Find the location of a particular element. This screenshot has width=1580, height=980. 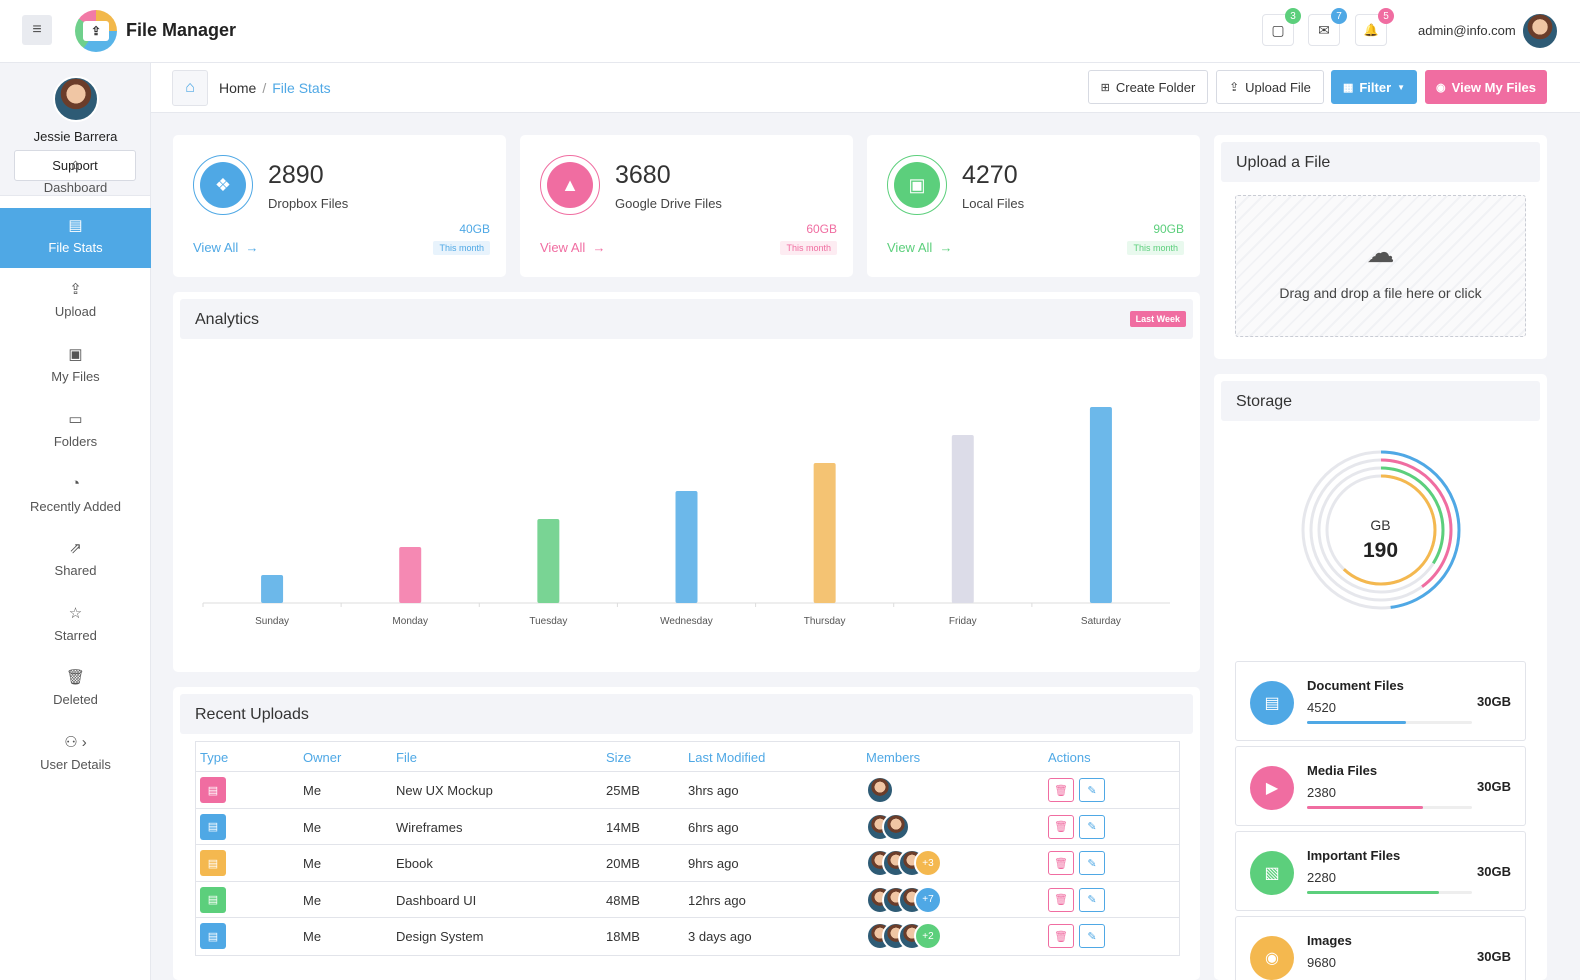

analytics-title: Analytics is located at coordinates (227, 319).